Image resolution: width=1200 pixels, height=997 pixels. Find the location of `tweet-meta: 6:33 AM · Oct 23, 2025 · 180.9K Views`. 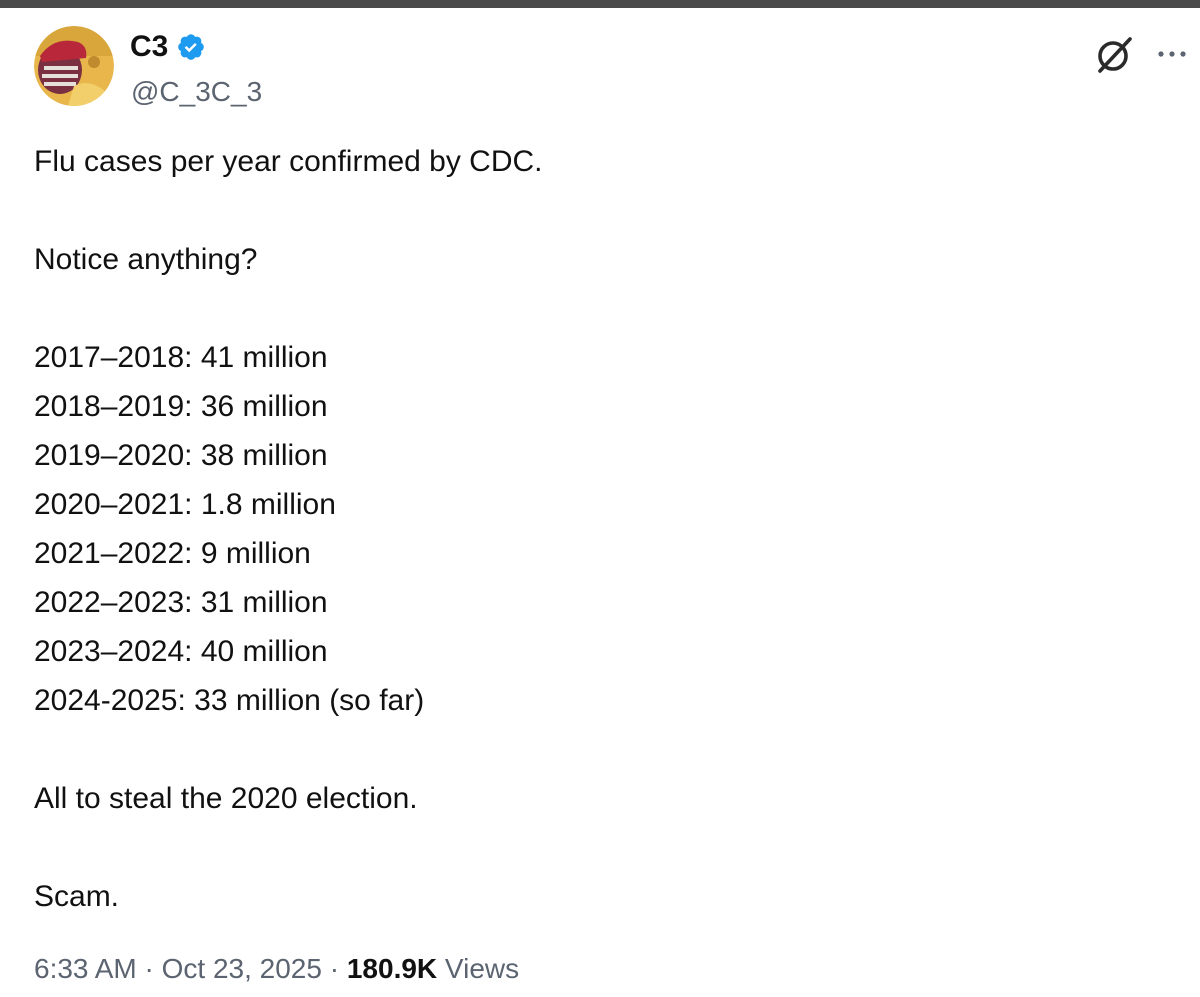

tweet-meta: 6:33 AM · Oct 23, 2025 · 180.9K Views is located at coordinates (276, 969).